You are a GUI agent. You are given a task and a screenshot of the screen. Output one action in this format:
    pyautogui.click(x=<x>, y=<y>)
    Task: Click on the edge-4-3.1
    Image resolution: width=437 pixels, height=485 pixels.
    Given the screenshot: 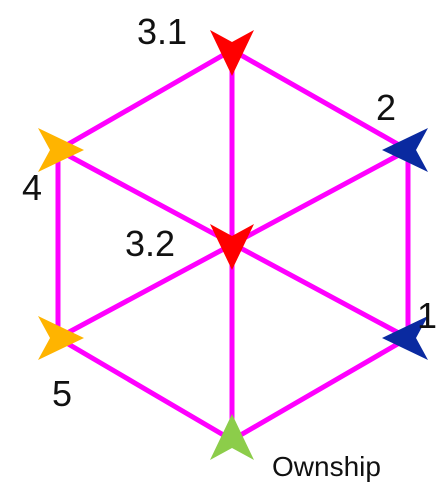 What is the action you would take?
    pyautogui.click(x=145, y=100)
    